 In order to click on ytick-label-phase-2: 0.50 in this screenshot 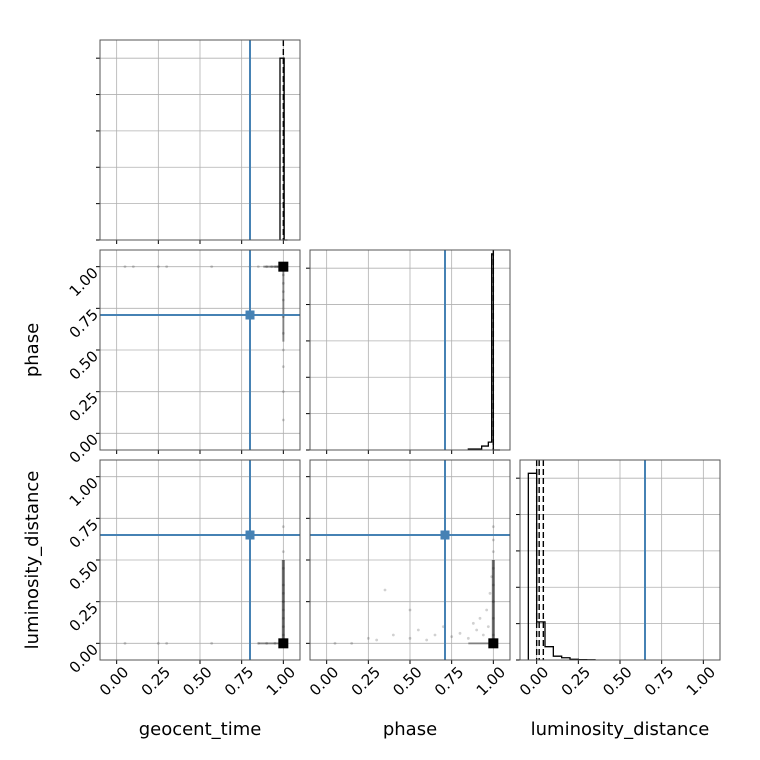, I will do `click(84, 365)`.